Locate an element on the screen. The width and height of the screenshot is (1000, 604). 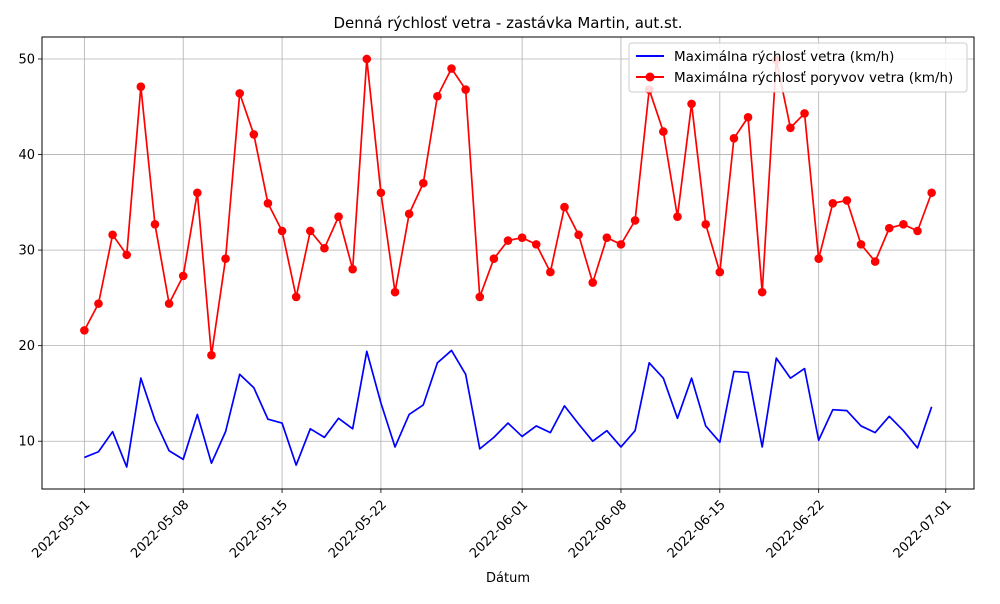
y-tick-label: 40 is located at coordinates (26, 155).